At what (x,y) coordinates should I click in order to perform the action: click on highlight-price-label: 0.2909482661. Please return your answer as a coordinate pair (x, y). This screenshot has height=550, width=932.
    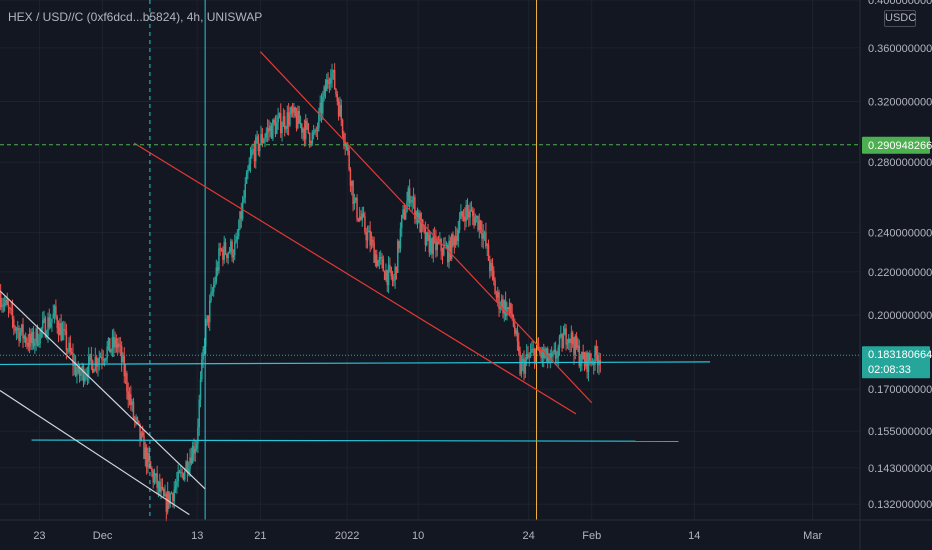
    Looking at the image, I should click on (900, 146).